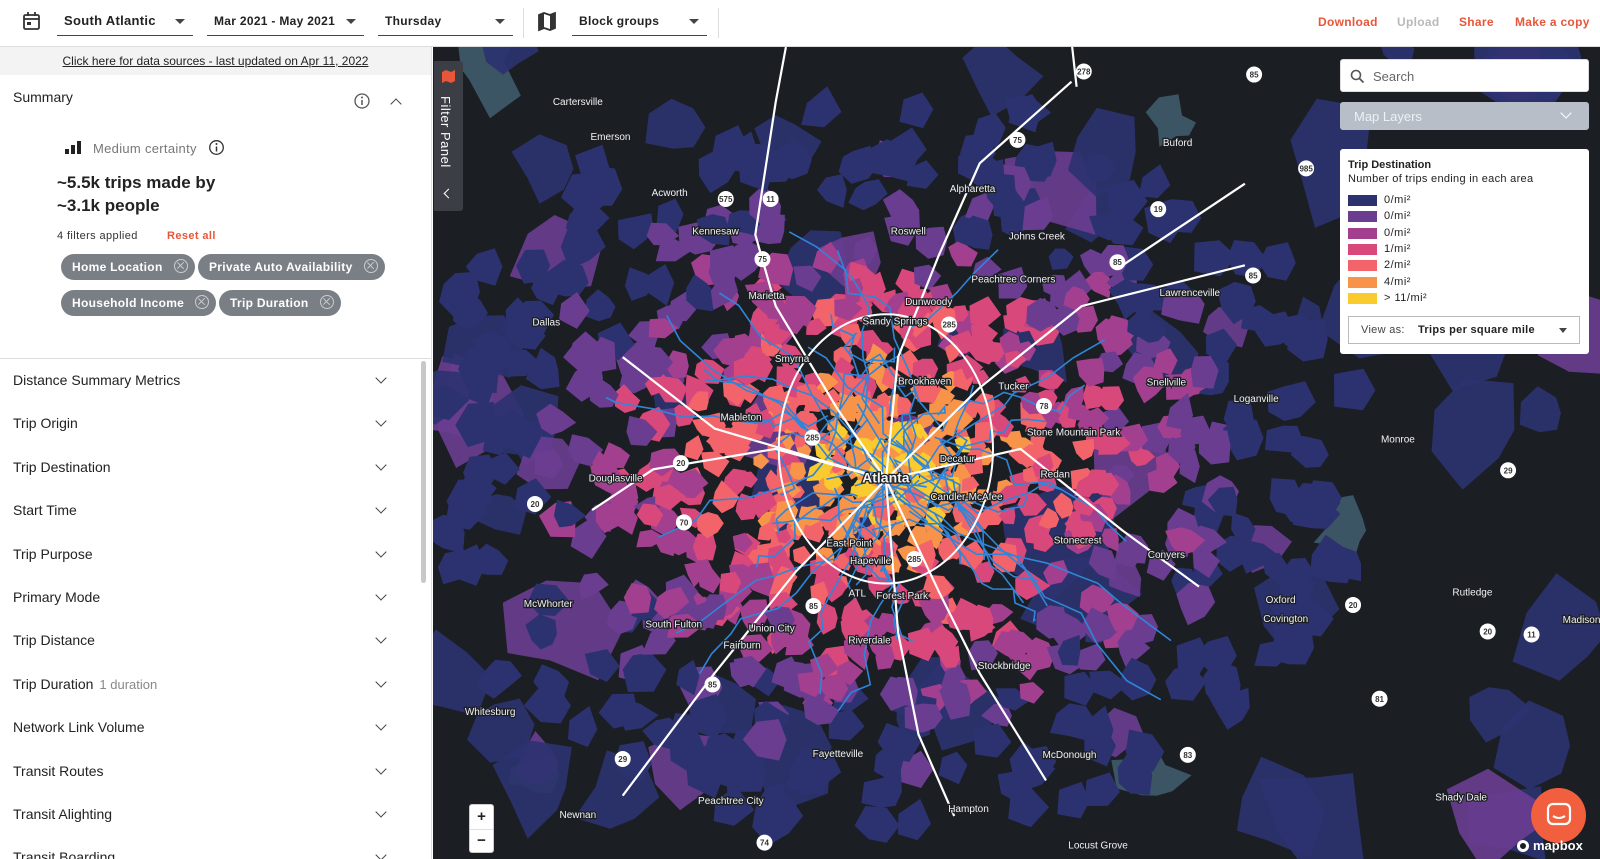 This screenshot has height=859, width=1600. Describe the element at coordinates (1418, 22) in the screenshot. I see `upload-button: Upload` at that location.